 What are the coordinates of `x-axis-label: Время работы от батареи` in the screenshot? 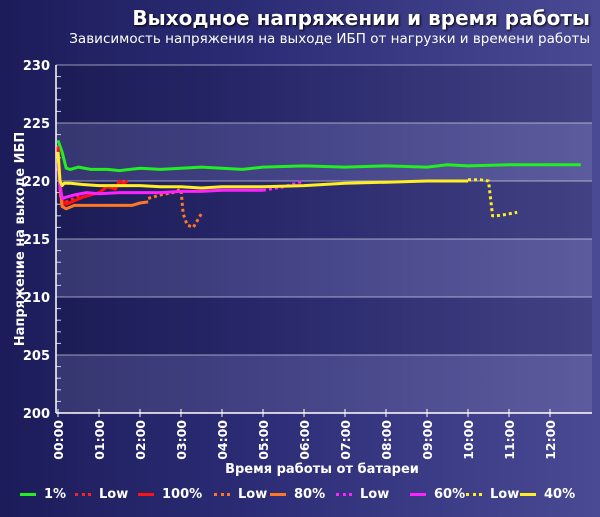 It's located at (322, 469).